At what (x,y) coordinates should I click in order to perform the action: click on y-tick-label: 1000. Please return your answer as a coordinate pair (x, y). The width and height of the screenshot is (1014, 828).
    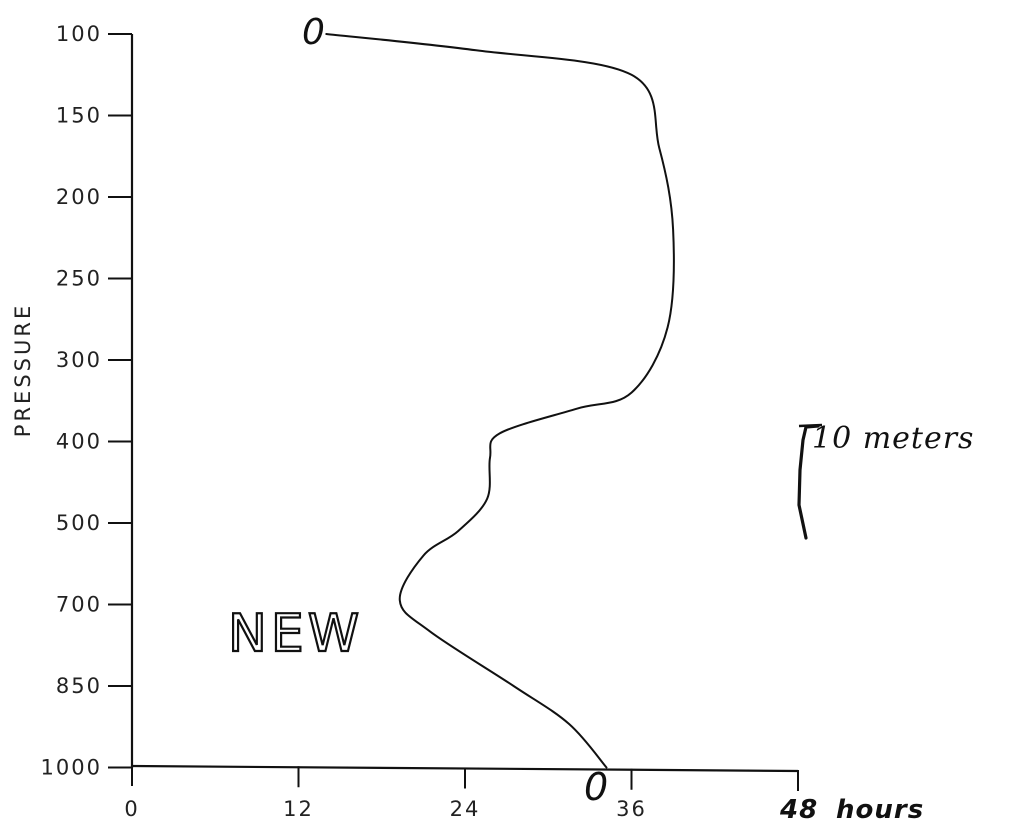
    Looking at the image, I should click on (71, 768).